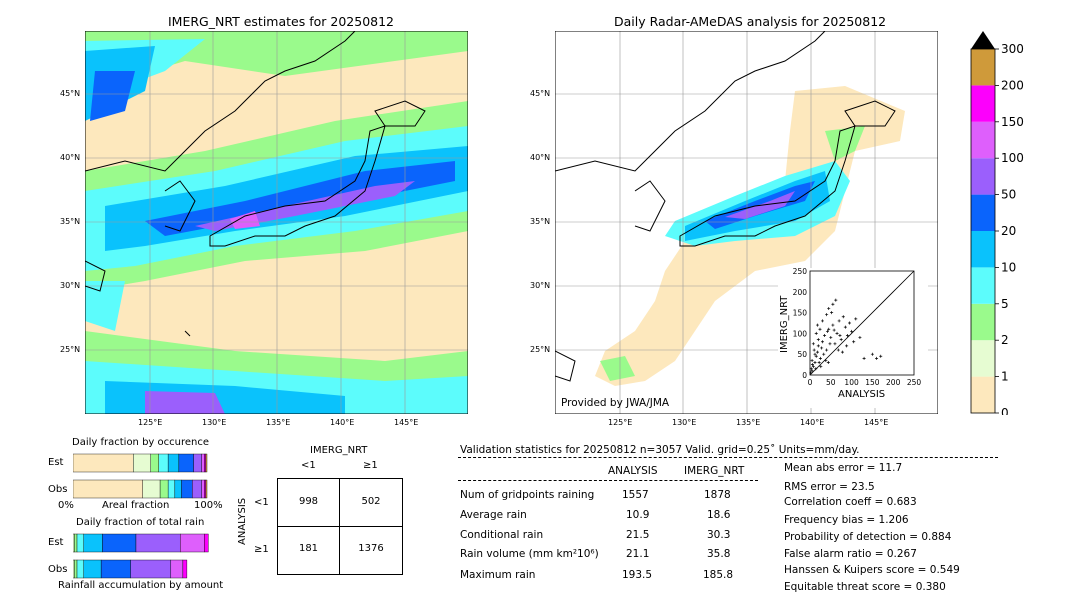 The width and height of the screenshot is (1080, 612). Describe the element at coordinates (1012, 158) in the screenshot. I see `colorbar-tick-label: 100` at that location.